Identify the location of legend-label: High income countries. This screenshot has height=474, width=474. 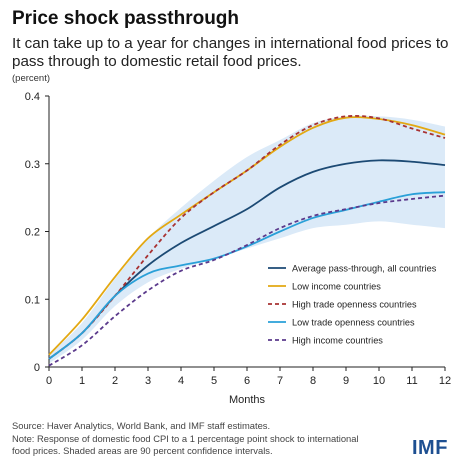
(337, 341).